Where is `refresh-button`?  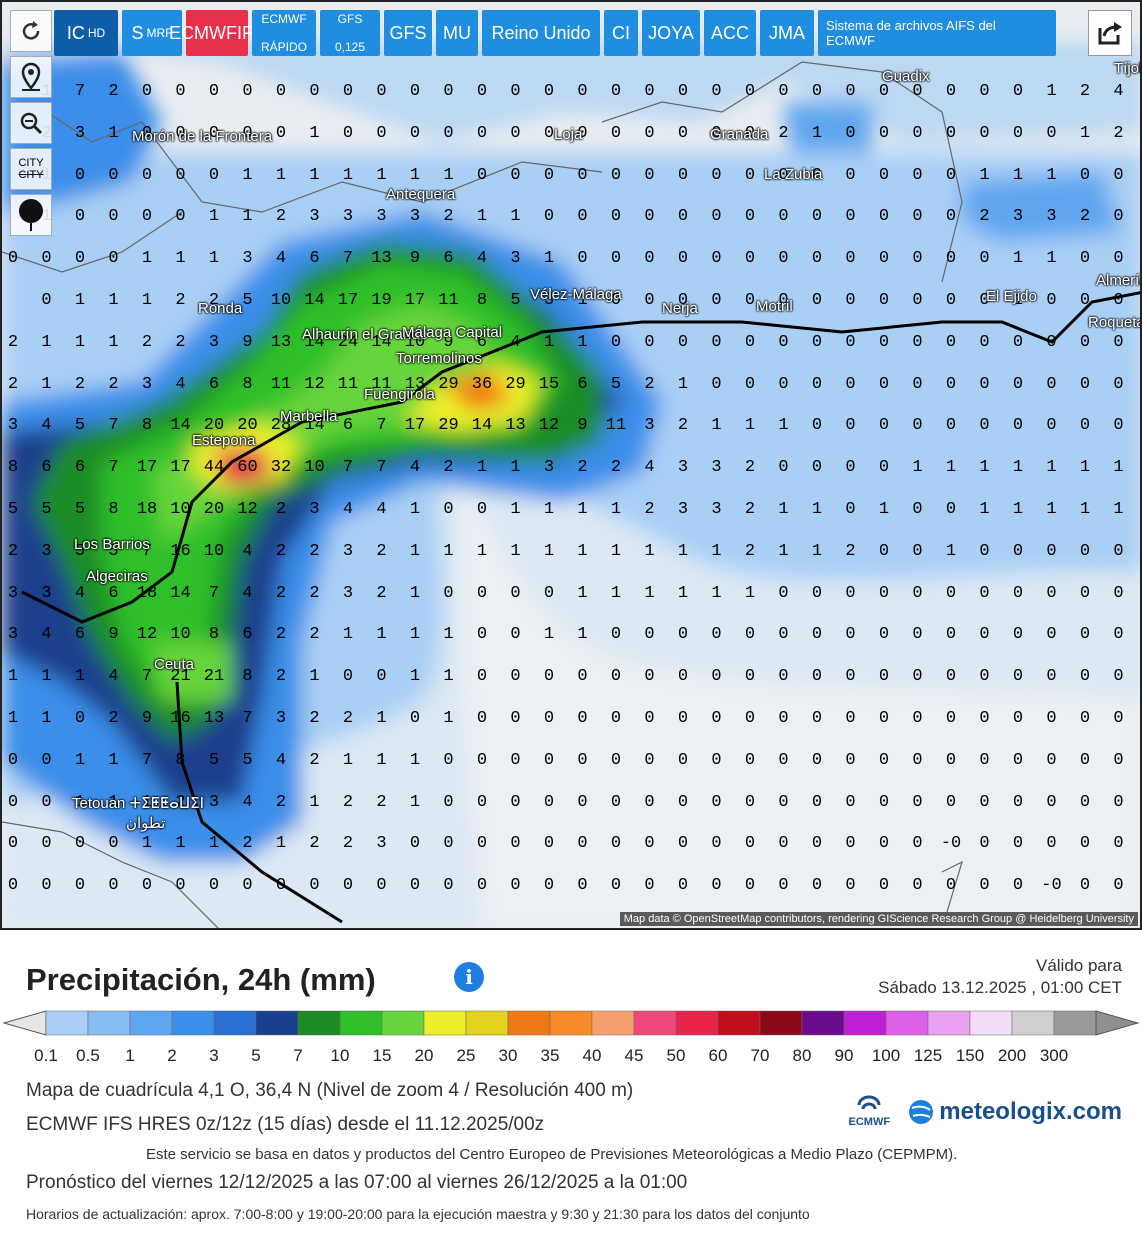
refresh-button is located at coordinates (31, 31).